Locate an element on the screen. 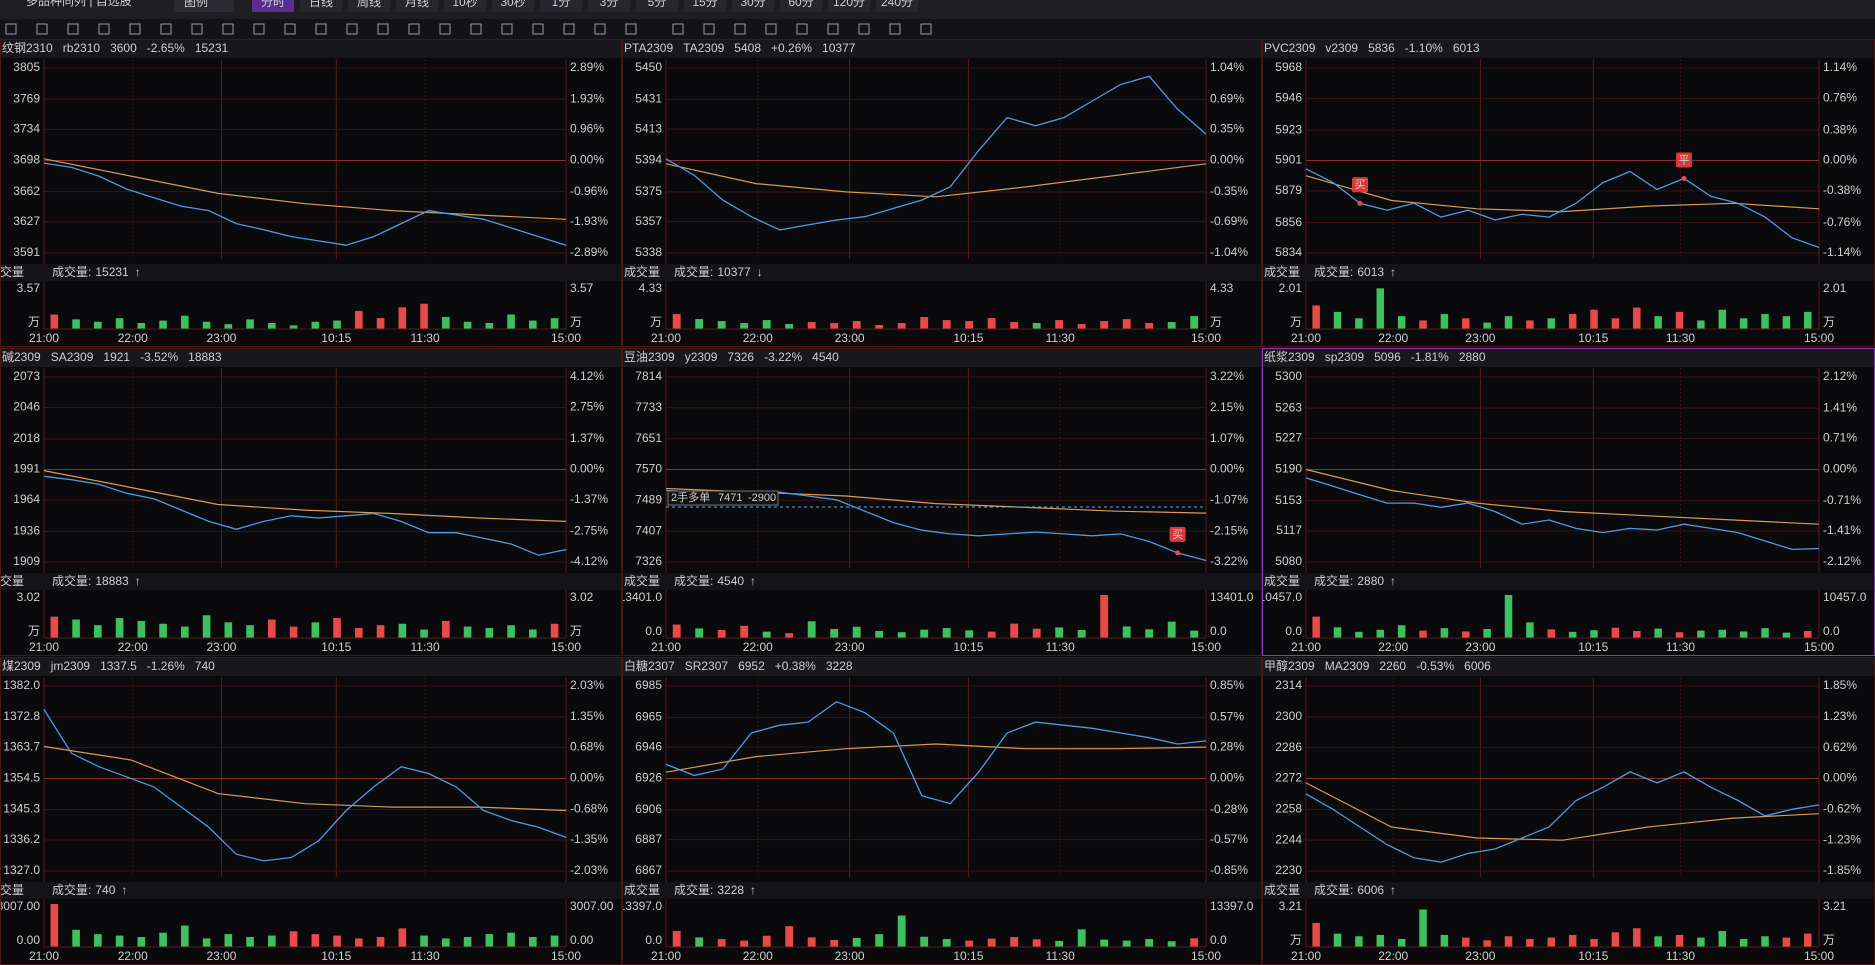 The width and height of the screenshot is (1875, 965). legend-button is located at coordinates (204, 6).